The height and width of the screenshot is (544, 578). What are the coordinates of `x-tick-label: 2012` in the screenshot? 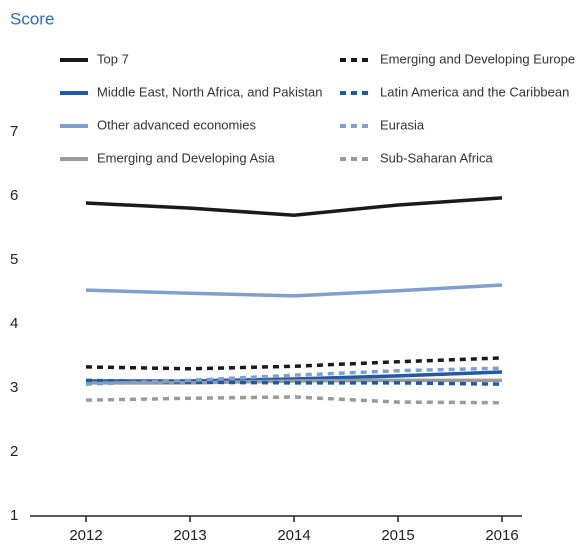 It's located at (85, 535).